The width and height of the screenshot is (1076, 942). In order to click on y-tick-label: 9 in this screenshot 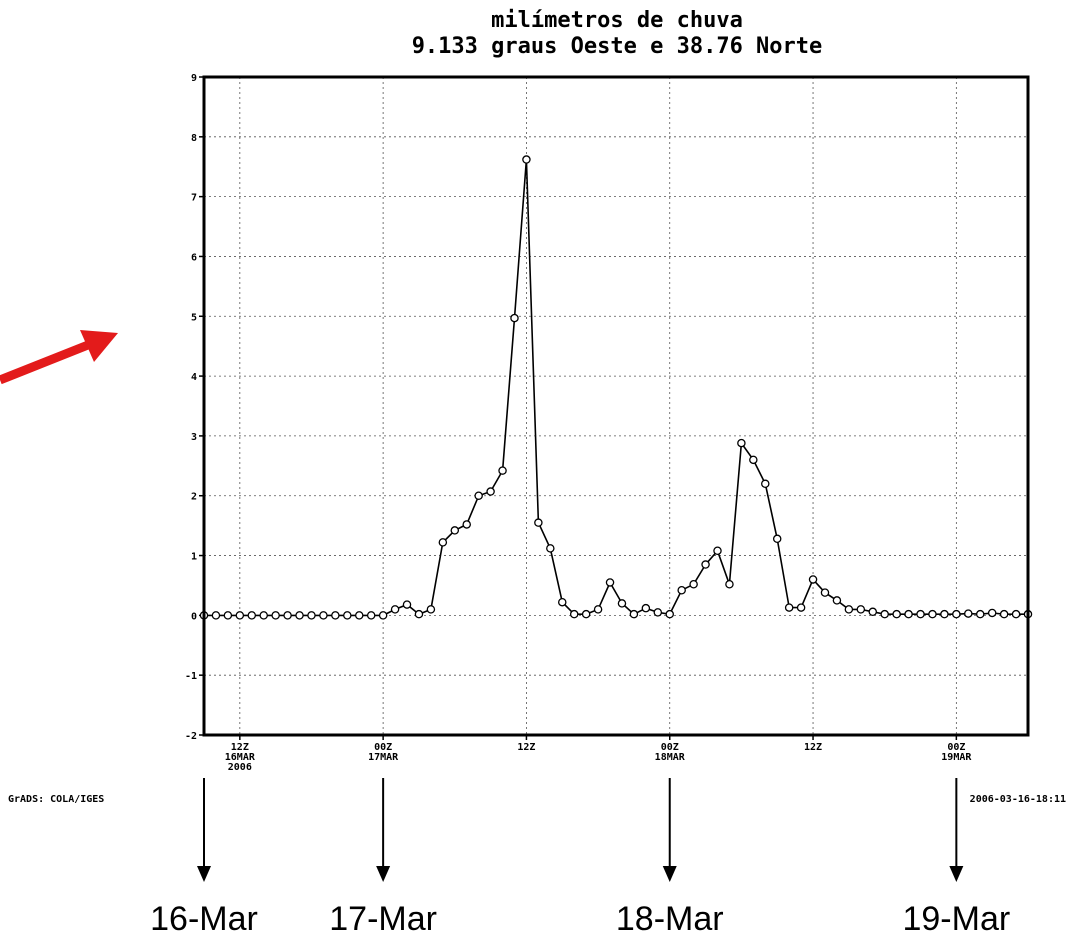, I will do `click(194, 78)`.